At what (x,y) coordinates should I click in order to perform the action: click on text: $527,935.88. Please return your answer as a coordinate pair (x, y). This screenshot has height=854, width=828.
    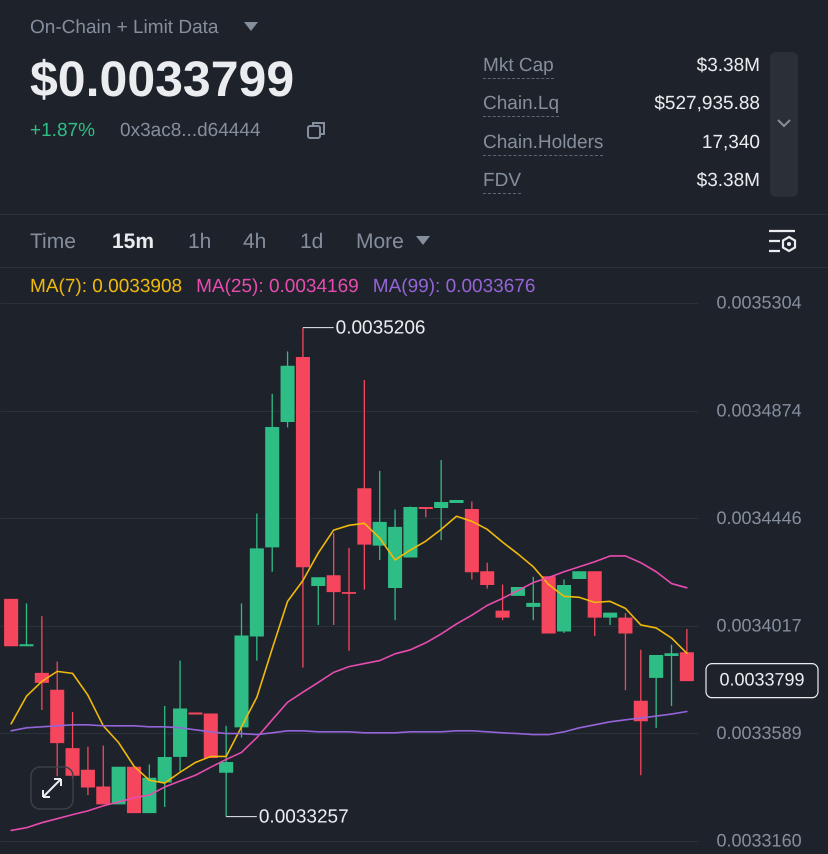
    Looking at the image, I should click on (707, 103).